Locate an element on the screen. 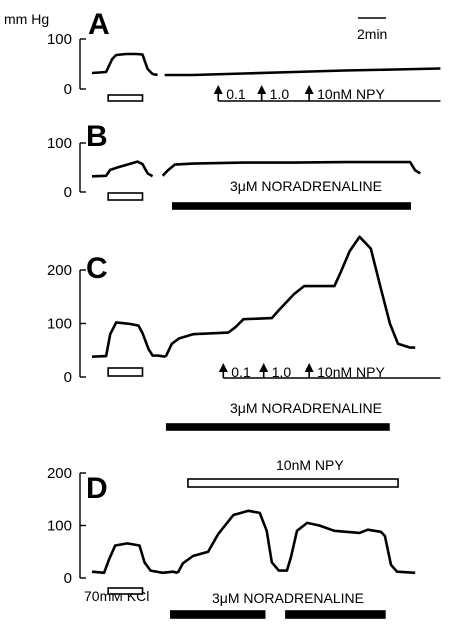 The width and height of the screenshot is (474, 625). panel-d-y-tick-label: 100 is located at coordinates (59, 526).